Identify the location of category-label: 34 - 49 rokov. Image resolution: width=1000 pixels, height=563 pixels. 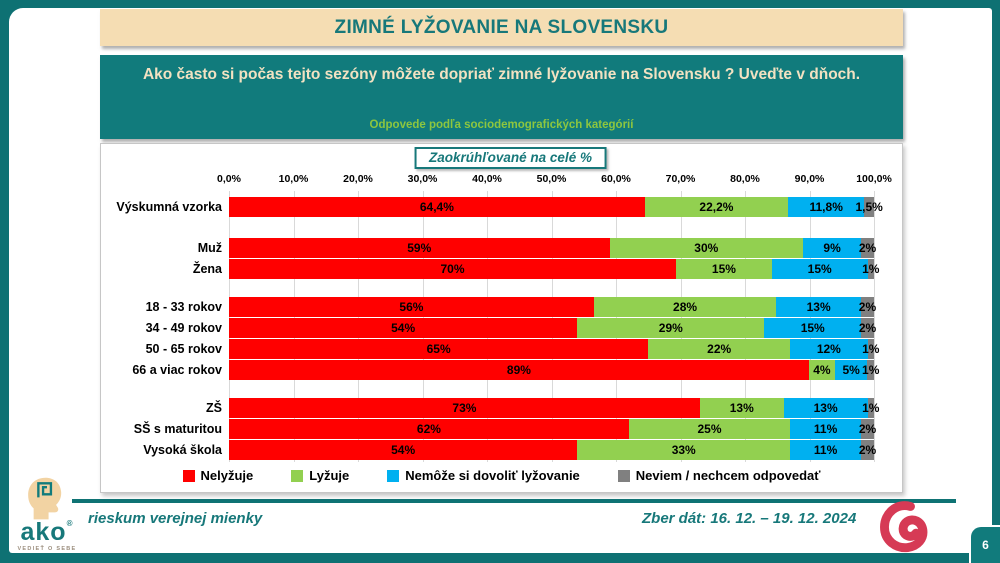
(183, 328).